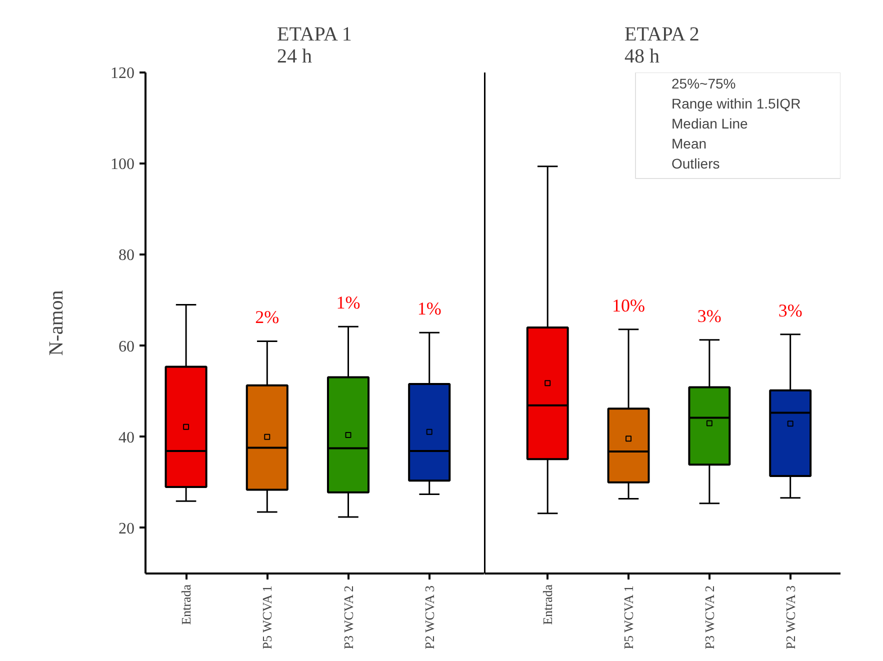 The image size is (883, 661). What do you see at coordinates (736, 104) in the screenshot?
I see `annotation: Range within 1.5IQR` at bounding box center [736, 104].